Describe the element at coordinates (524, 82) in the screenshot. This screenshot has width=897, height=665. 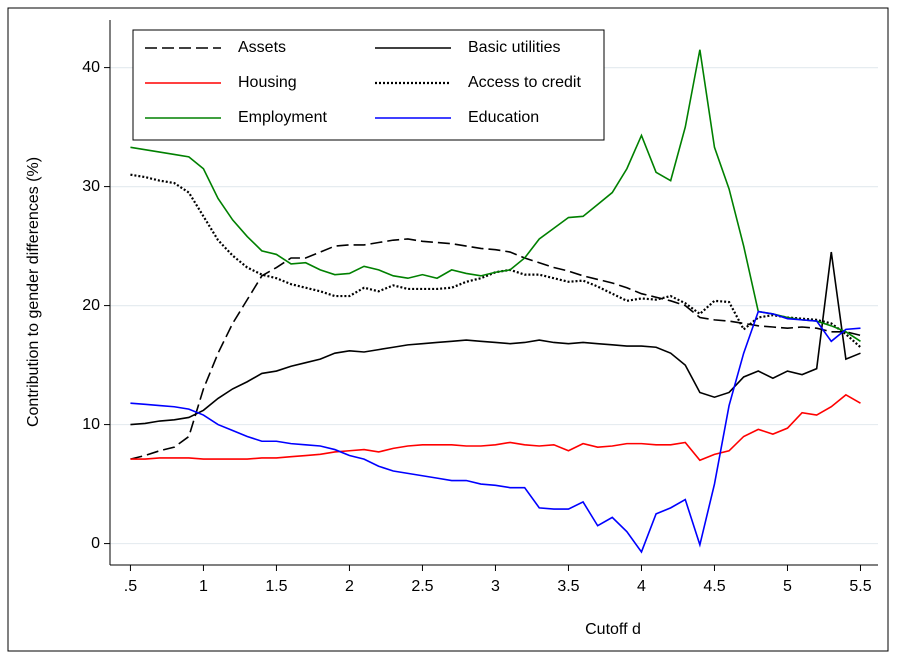
I see `legend-label: Access to credit` at that location.